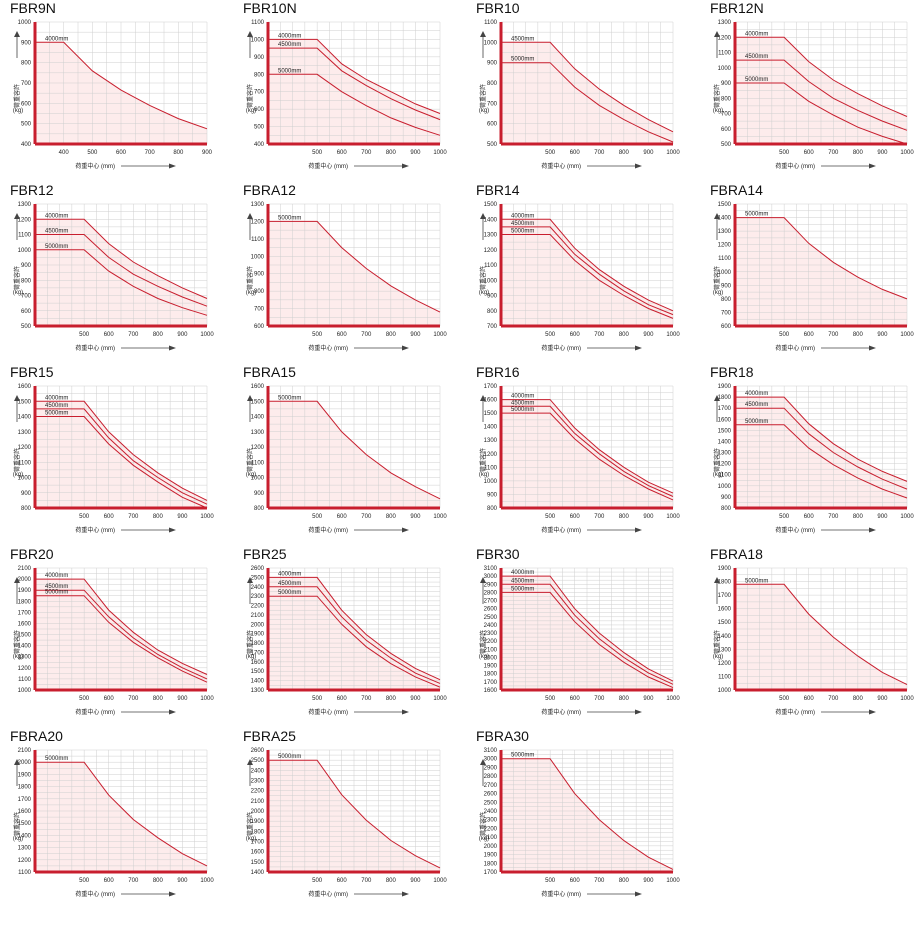 The image size is (920, 930). Describe the element at coordinates (258, 578) in the screenshot. I see `y-tick-label: 2500` at that location.